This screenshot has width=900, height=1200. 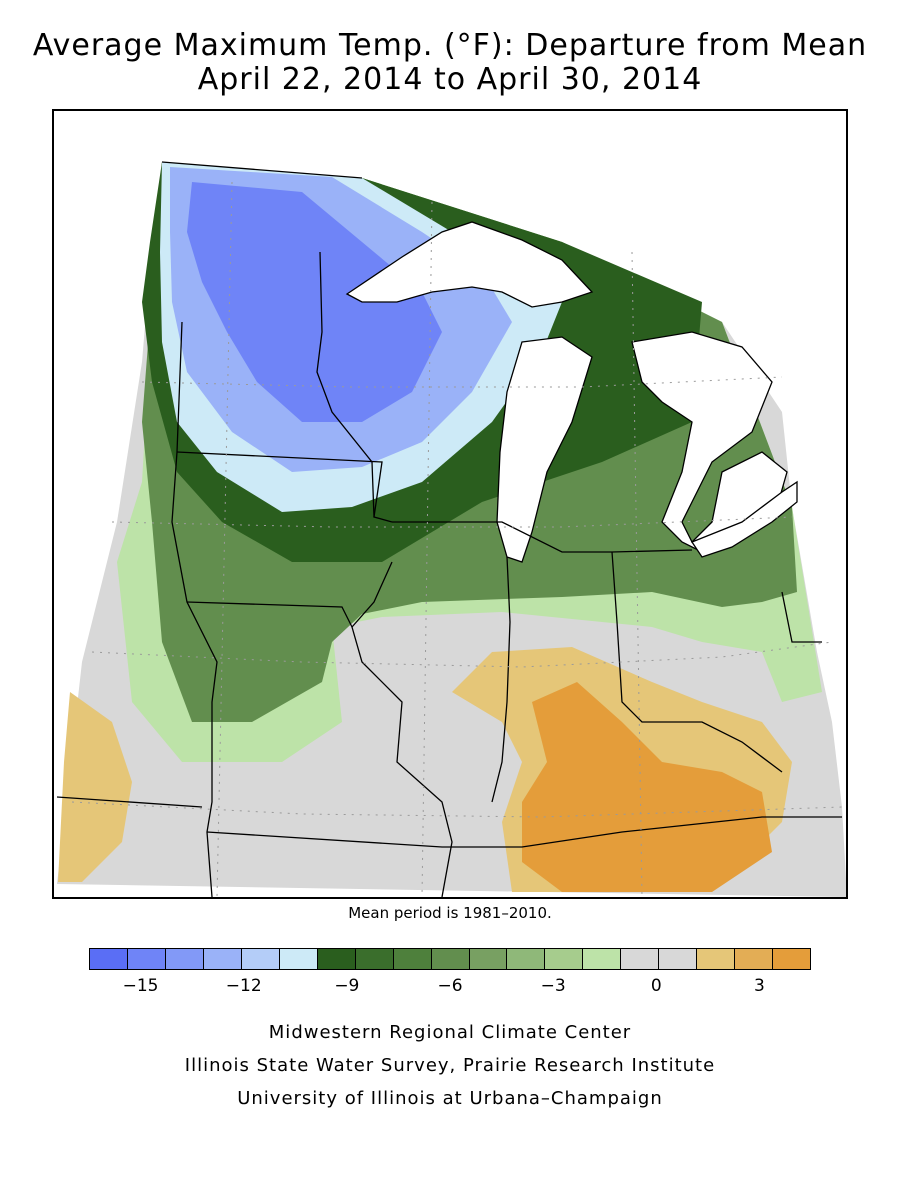 I want to click on legend-tick-label: −15, so click(x=140, y=986).